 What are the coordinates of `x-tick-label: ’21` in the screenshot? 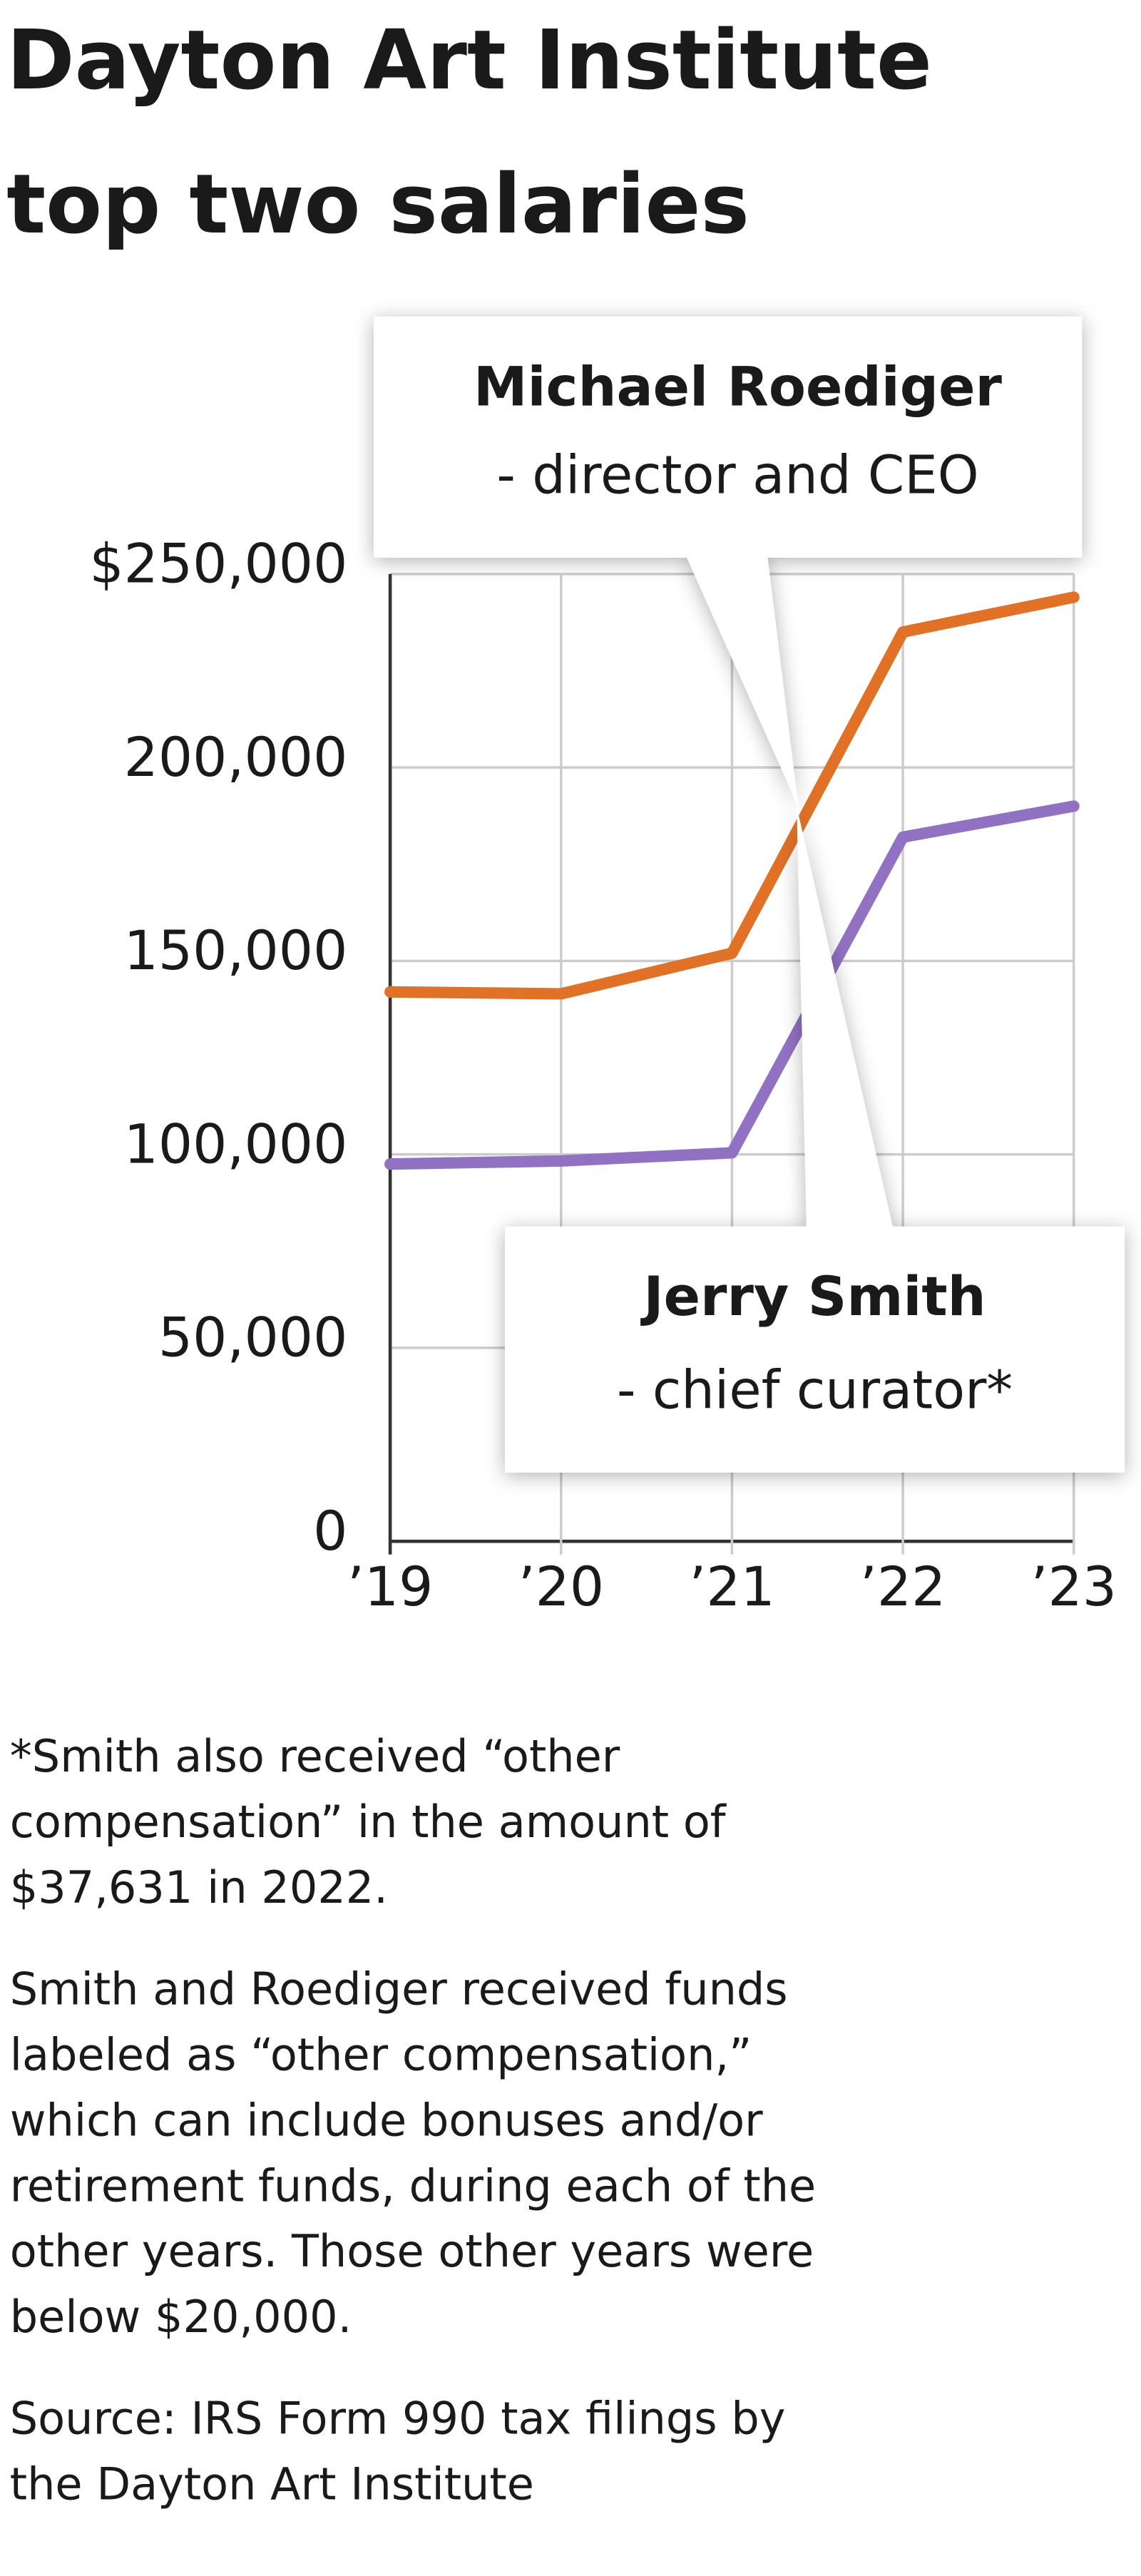 It's located at (732, 1587).